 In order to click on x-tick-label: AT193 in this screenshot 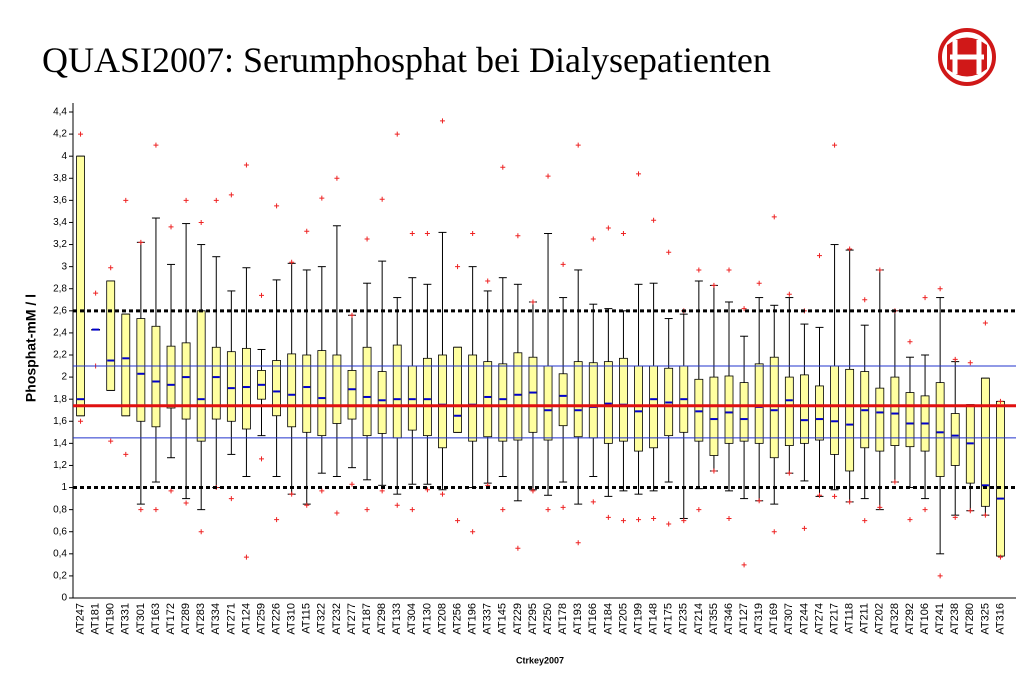, I will do `click(578, 619)`.